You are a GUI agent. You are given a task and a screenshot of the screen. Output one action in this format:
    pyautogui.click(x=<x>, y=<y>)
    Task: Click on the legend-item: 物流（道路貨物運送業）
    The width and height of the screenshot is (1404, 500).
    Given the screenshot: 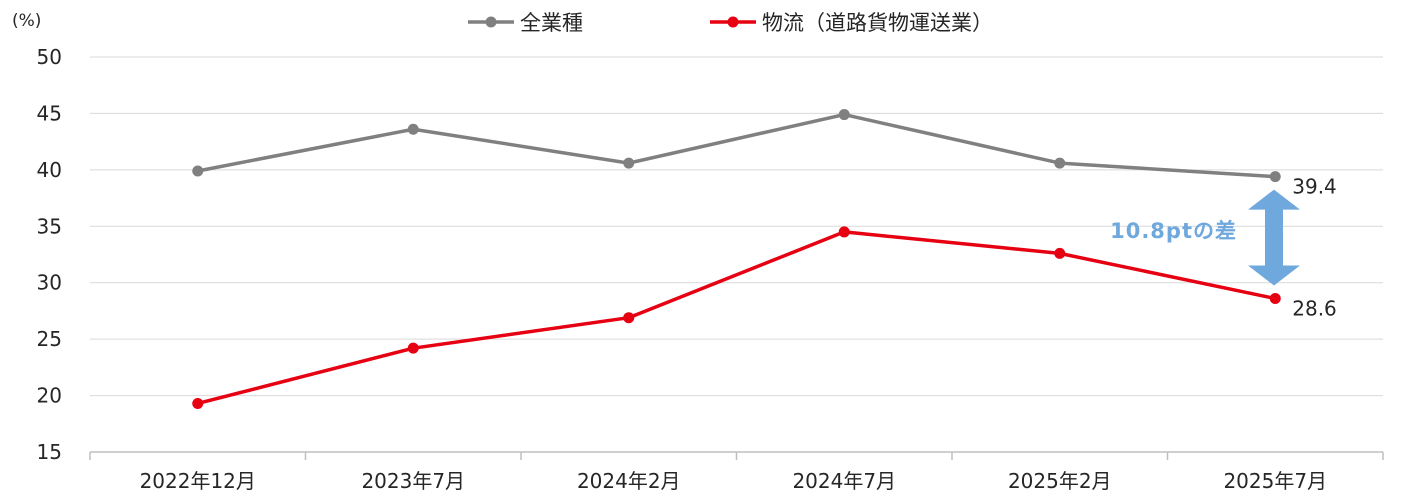 What is the action you would take?
    pyautogui.click(x=851, y=23)
    